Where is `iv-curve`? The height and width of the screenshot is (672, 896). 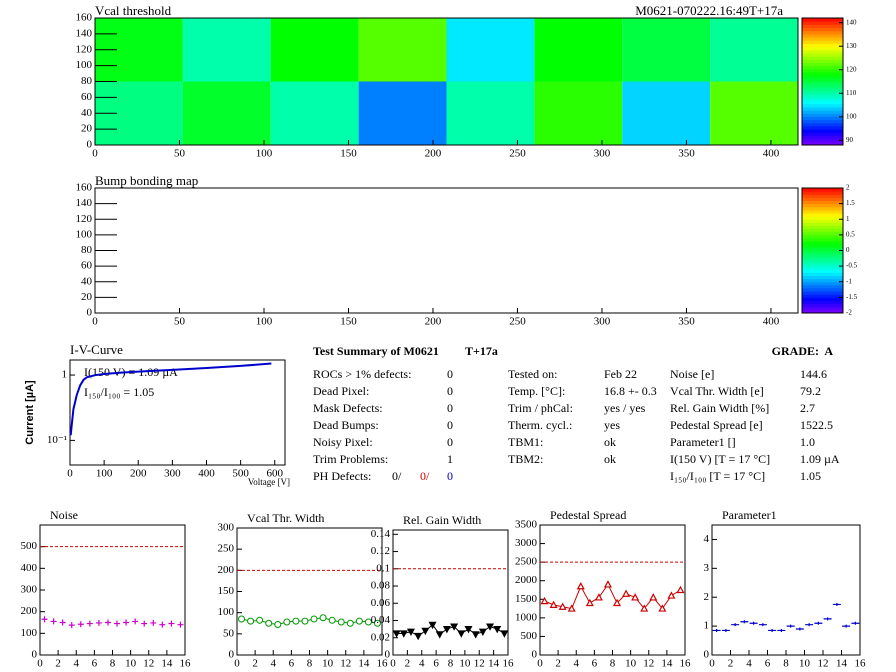 iv-curve is located at coordinates (170, 399).